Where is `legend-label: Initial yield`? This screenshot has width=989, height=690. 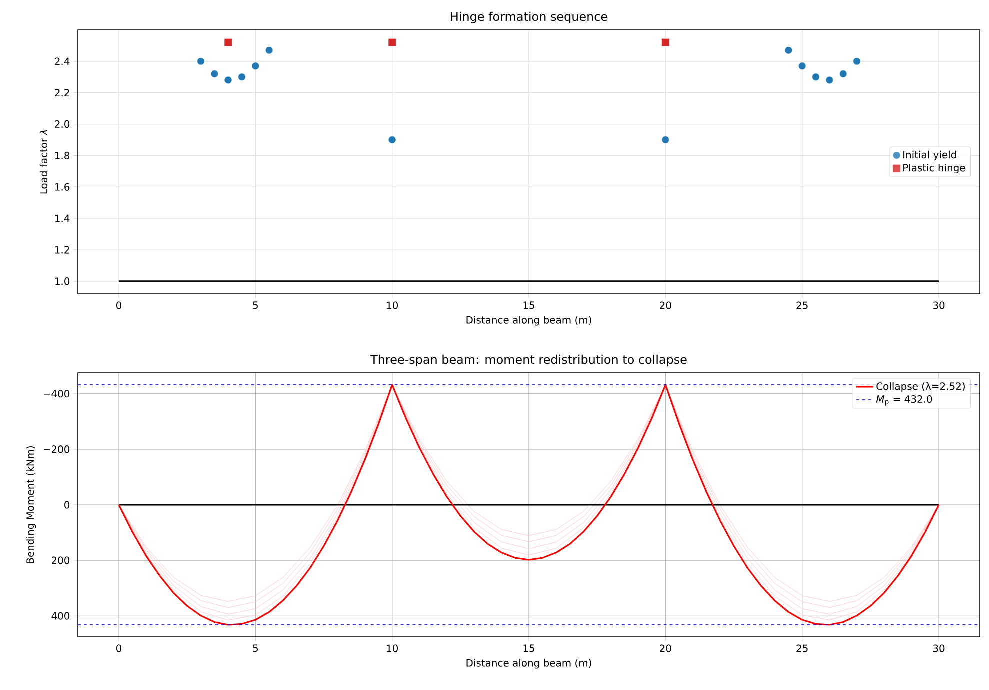 legend-label: Initial yield is located at coordinates (930, 155).